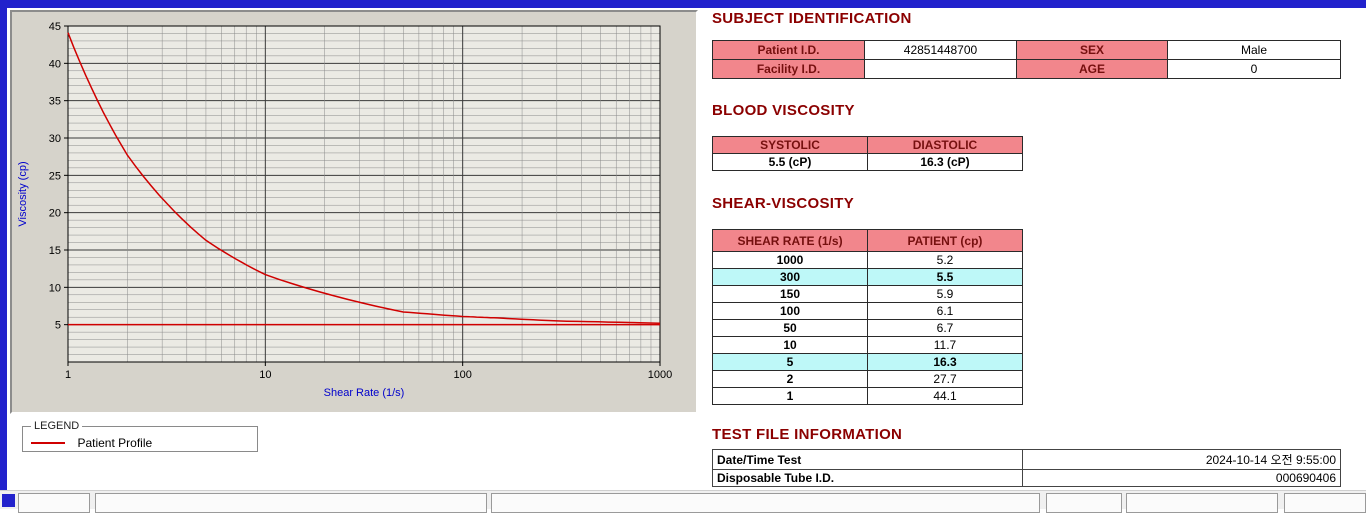  What do you see at coordinates (48, 442) in the screenshot?
I see `legend-line-sample` at bounding box center [48, 442].